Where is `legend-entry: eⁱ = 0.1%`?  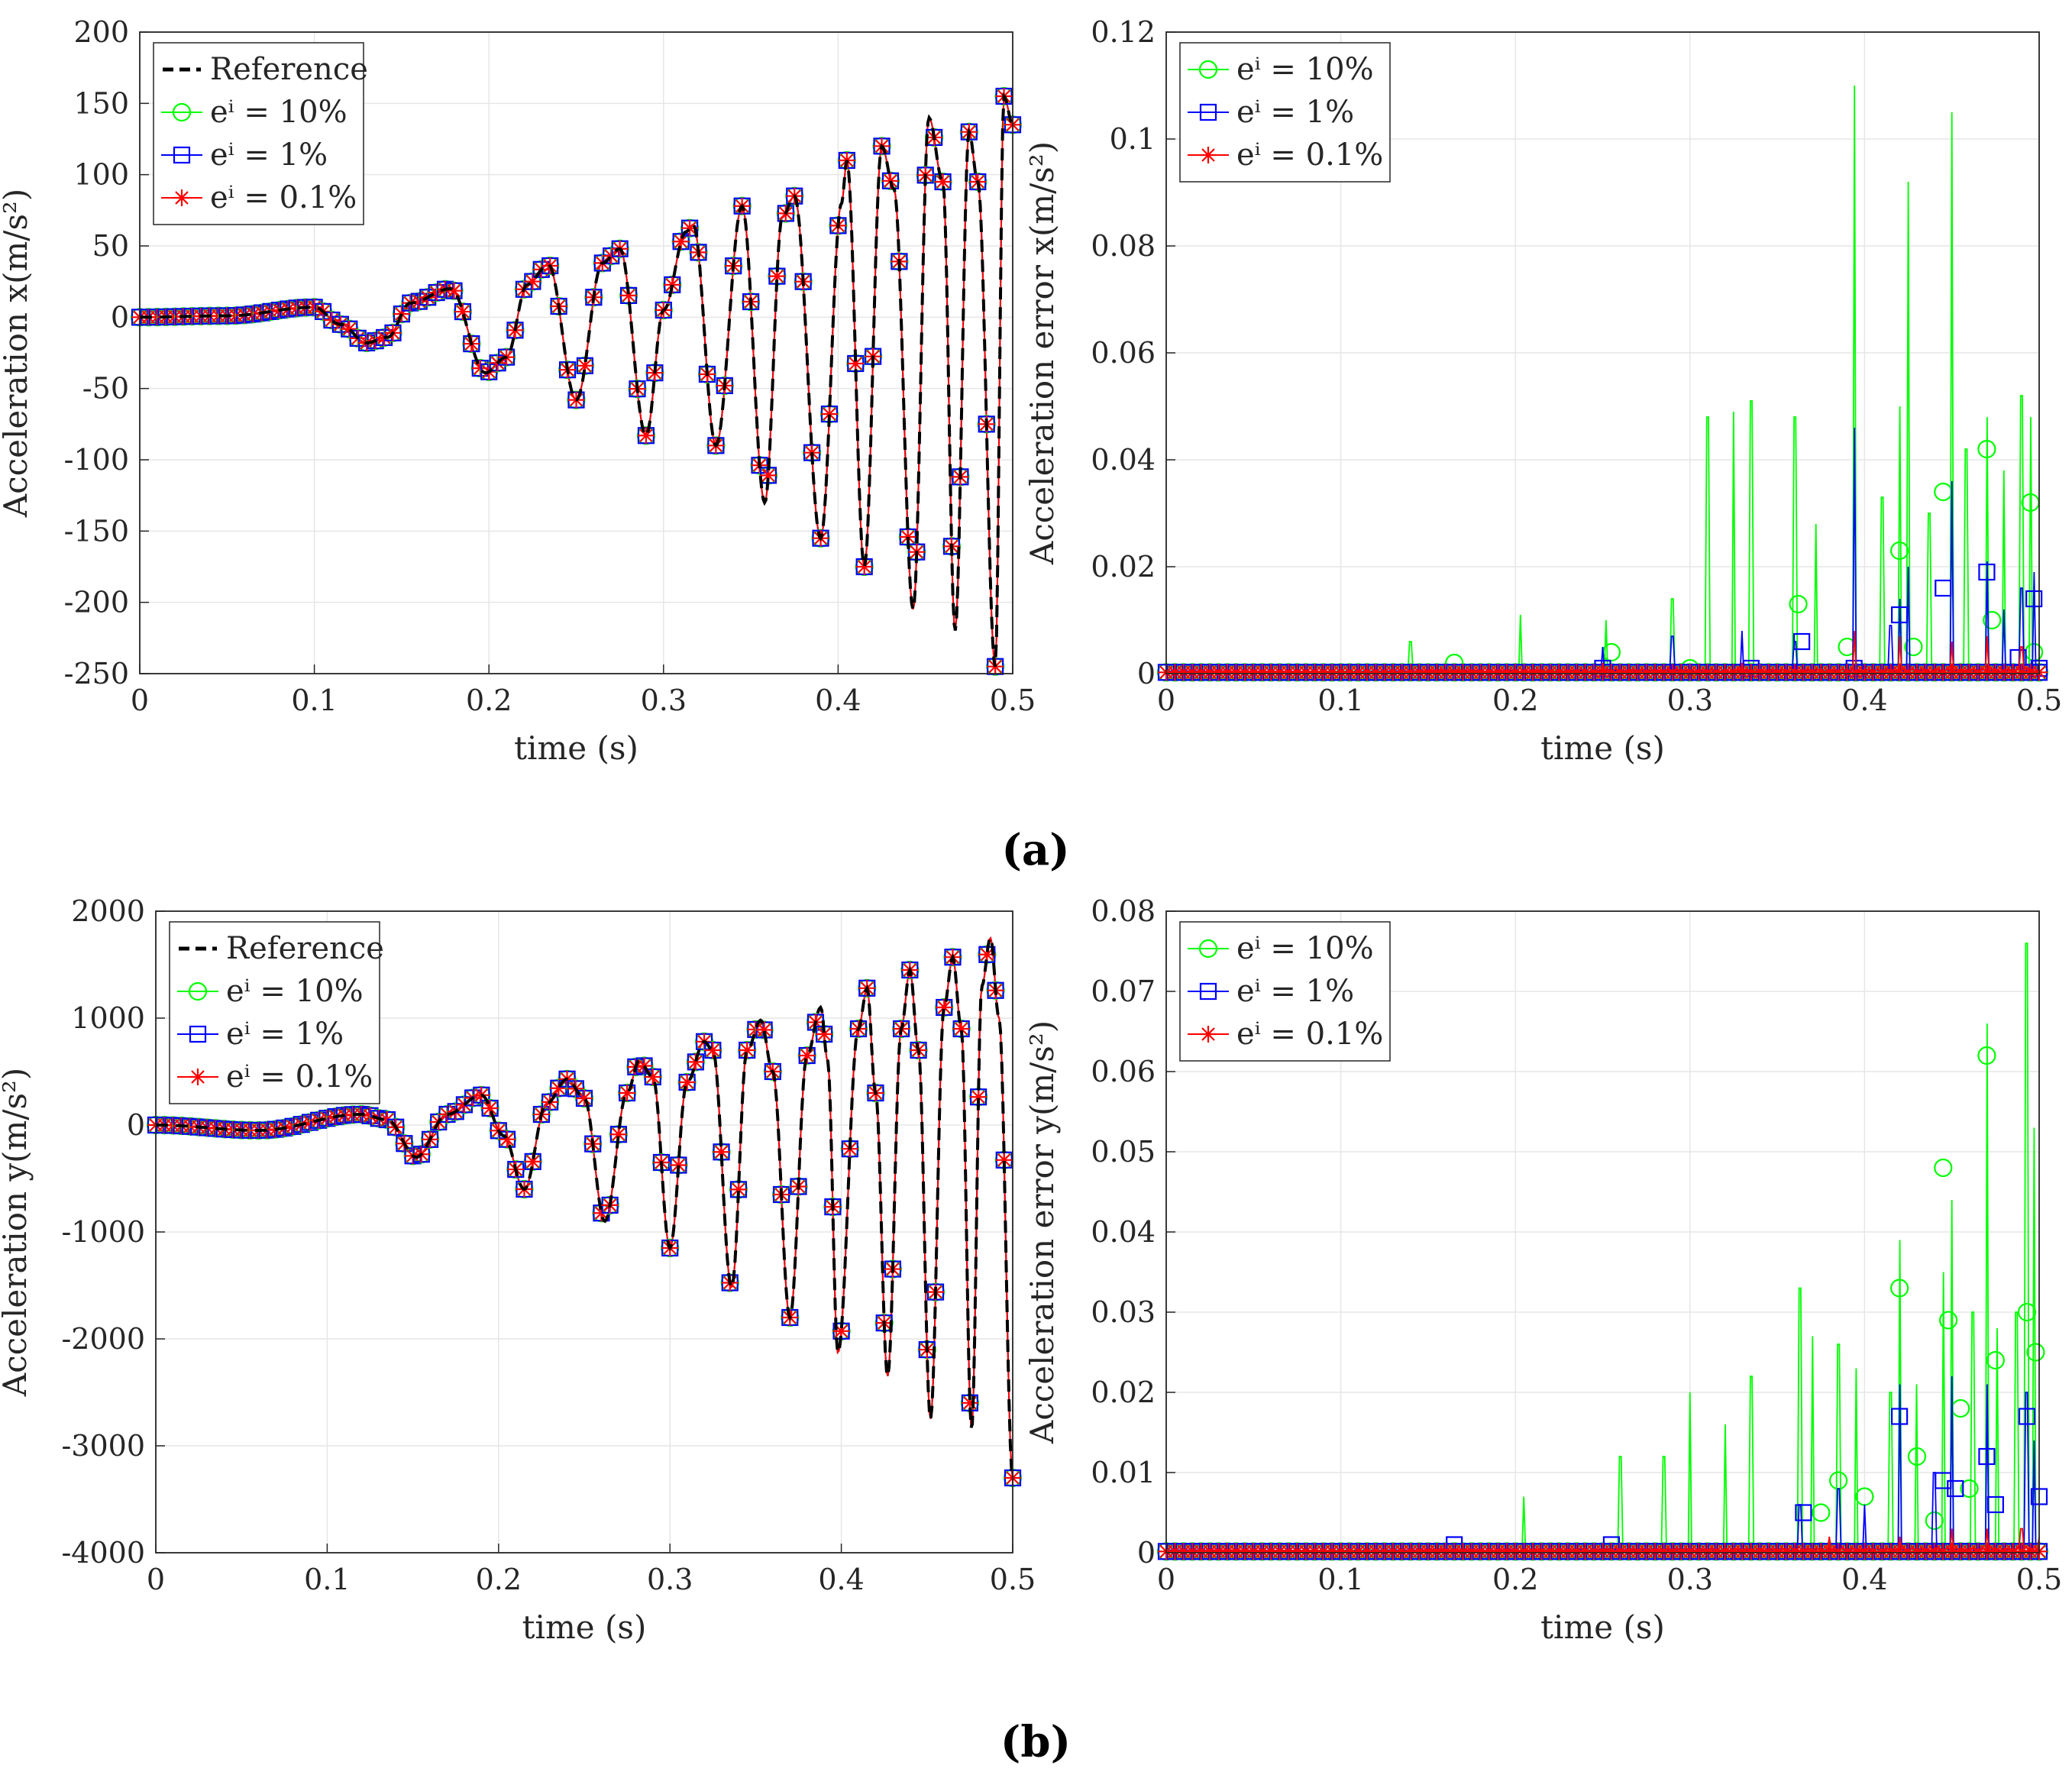 legend-entry: eⁱ = 0.1% is located at coordinates (1309, 155).